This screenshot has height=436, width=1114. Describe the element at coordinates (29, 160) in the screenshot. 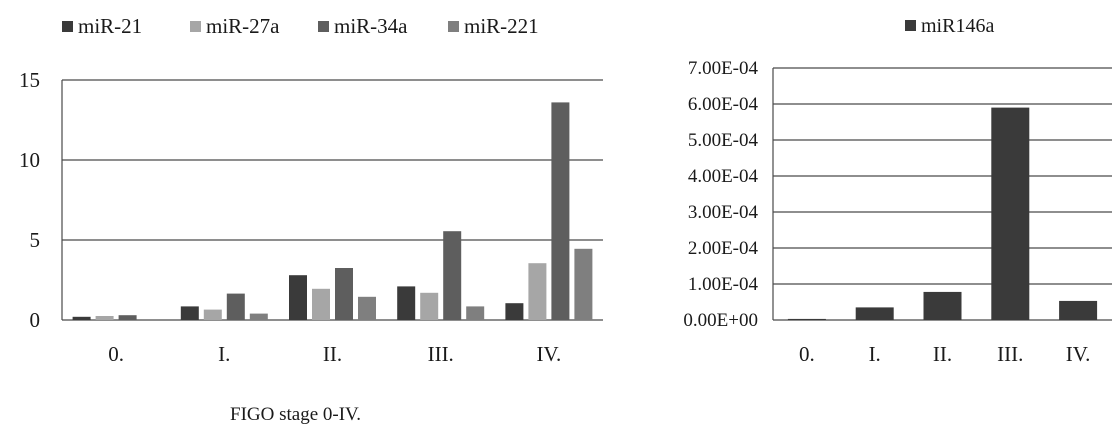

I see `left-y-tick-label: 10` at that location.